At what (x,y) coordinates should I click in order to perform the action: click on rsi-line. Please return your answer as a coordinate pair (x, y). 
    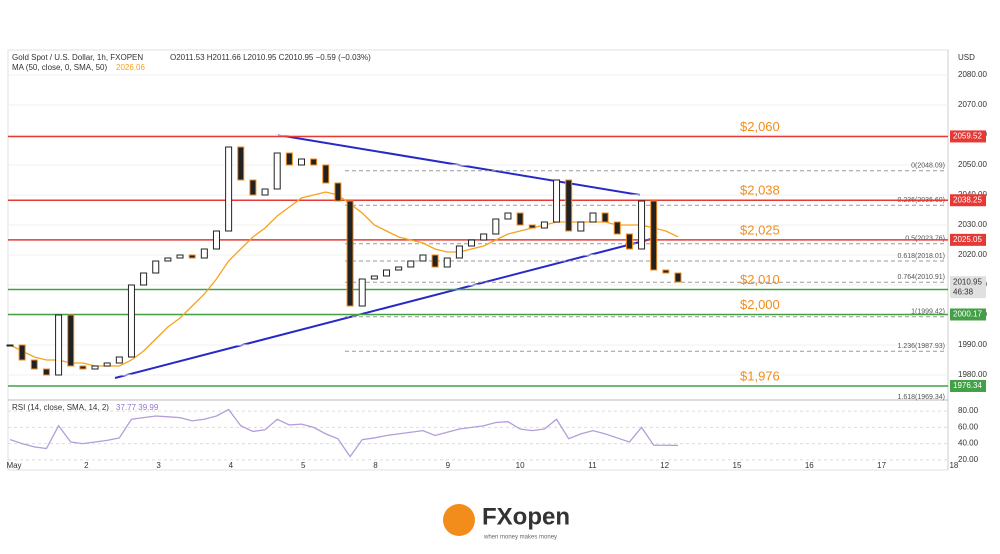
    Looking at the image, I should click on (344, 433).